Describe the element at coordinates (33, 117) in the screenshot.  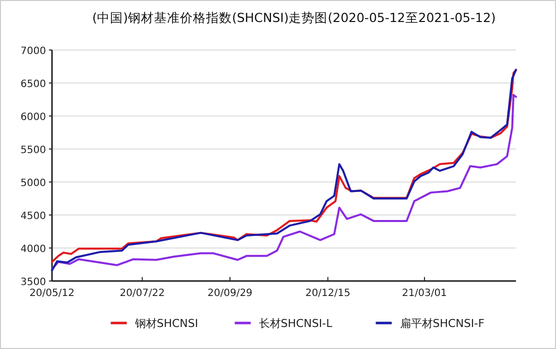
I see `y-tick-label: 6000` at that location.